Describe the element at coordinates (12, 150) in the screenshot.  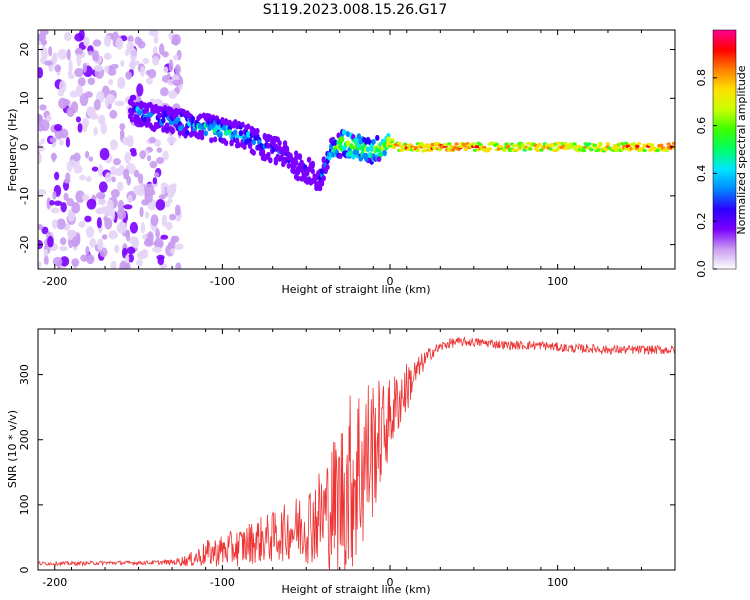
I see `spectrogram-y-axis-label: Frequency (Hz)` at that location.